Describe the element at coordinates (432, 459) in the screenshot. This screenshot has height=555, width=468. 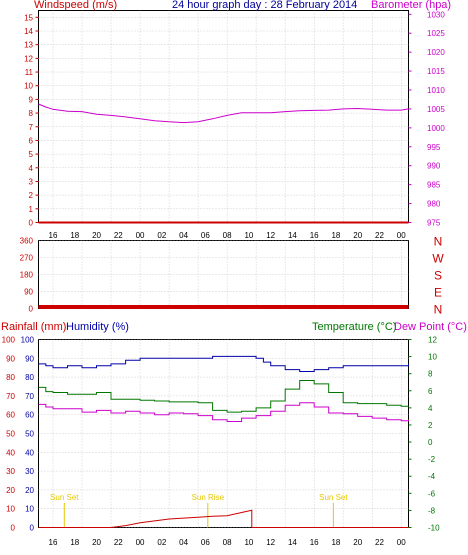
I see `temperature-tick-label: -2` at that location.